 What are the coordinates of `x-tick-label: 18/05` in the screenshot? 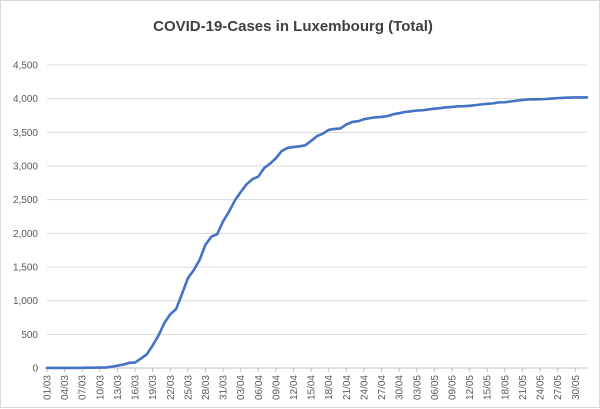 It's located at (505, 387).